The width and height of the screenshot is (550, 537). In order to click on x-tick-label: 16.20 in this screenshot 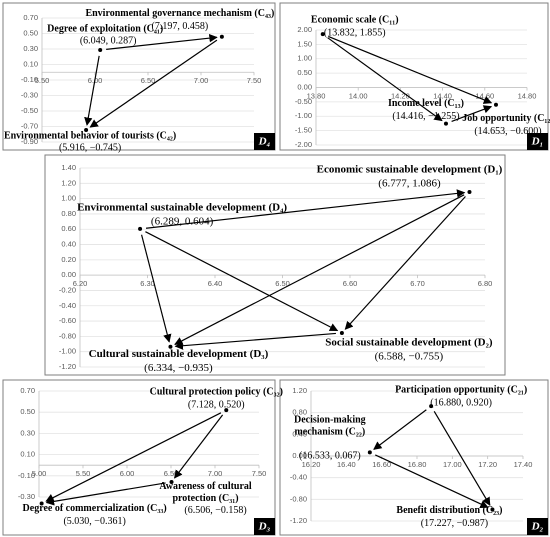, I will do `click(311, 464)`.